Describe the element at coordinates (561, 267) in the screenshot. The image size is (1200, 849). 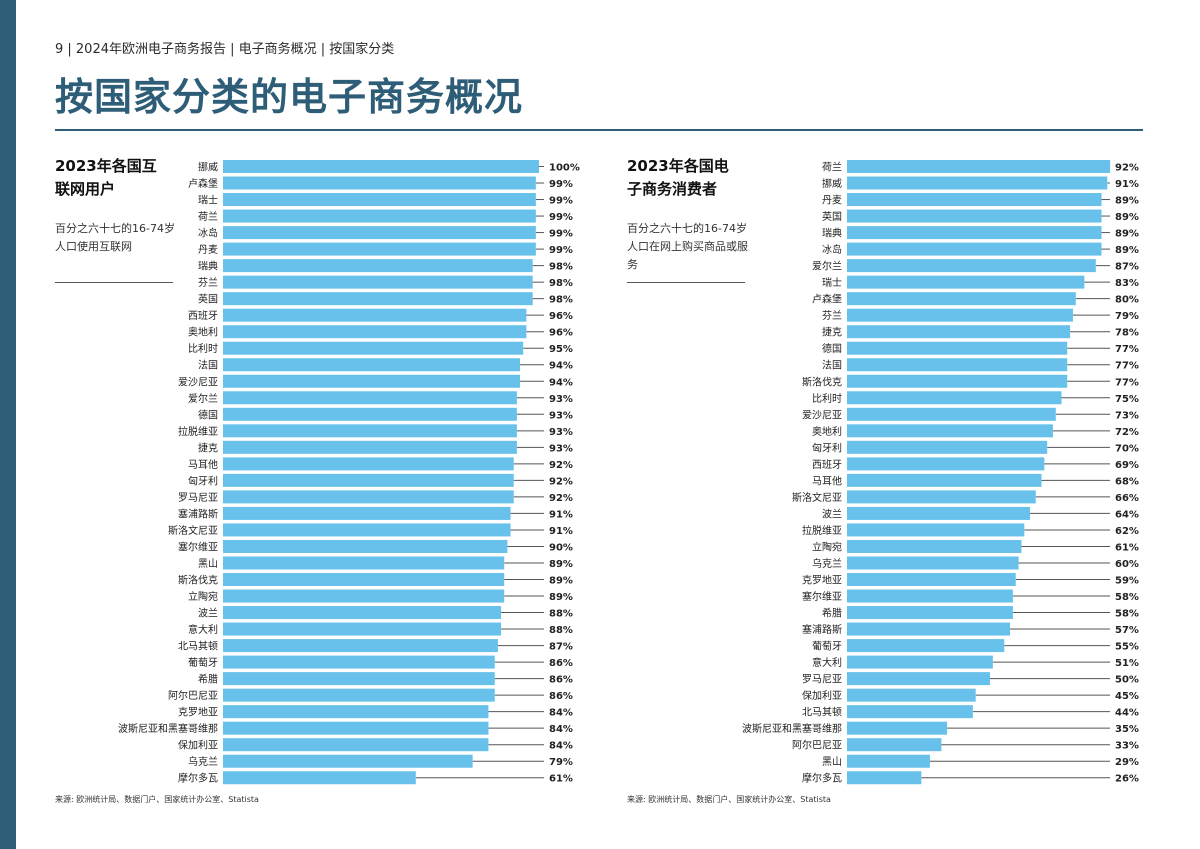
I see `data-label: 98%` at that location.